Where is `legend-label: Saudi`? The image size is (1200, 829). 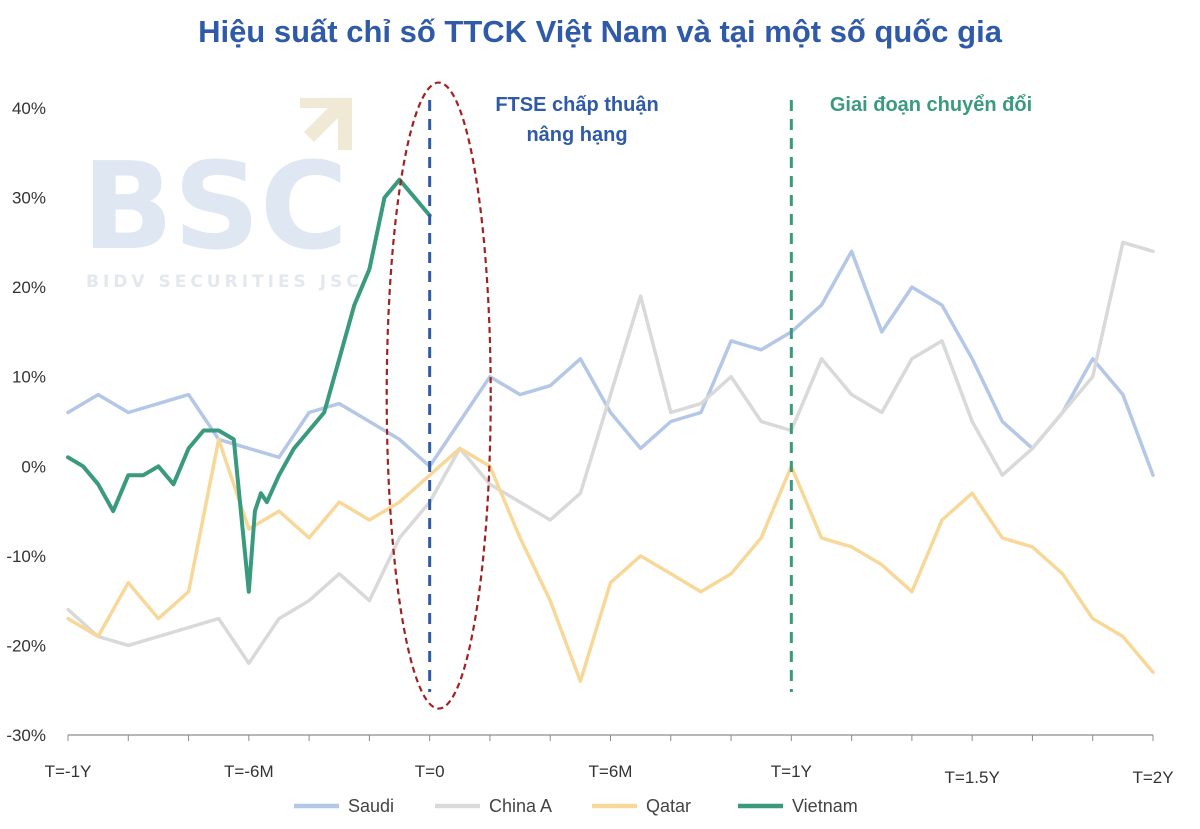
legend-label: Saudi is located at coordinates (371, 806).